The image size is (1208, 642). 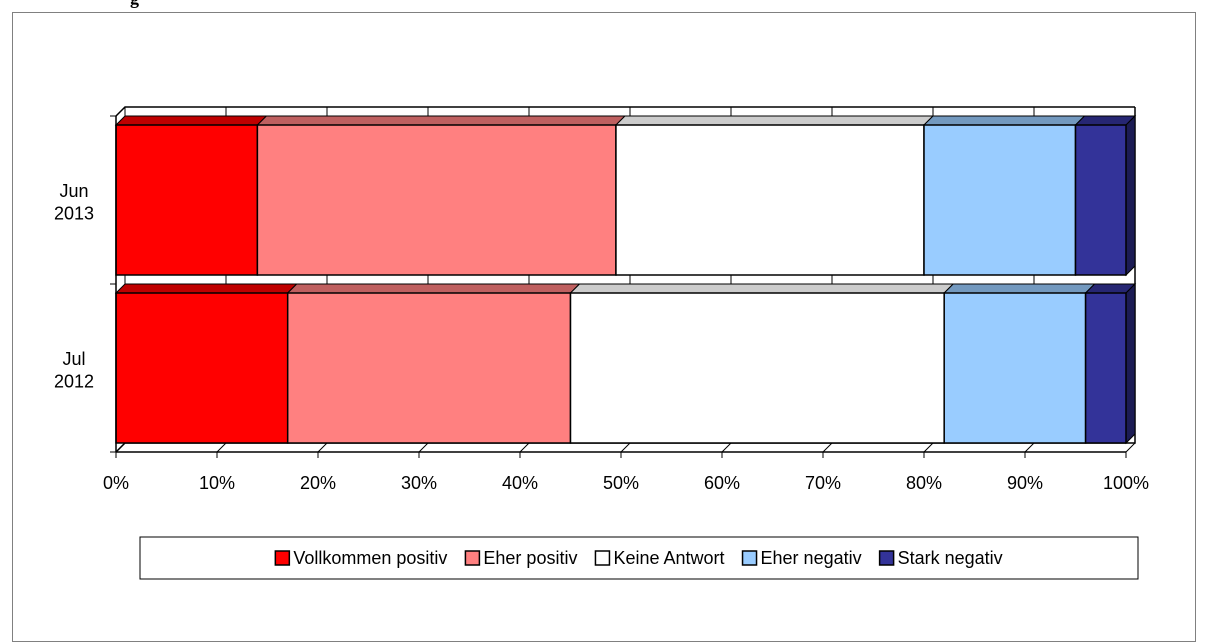 What do you see at coordinates (370, 558) in the screenshot?
I see `legend-label: Vollkommen positiv` at bounding box center [370, 558].